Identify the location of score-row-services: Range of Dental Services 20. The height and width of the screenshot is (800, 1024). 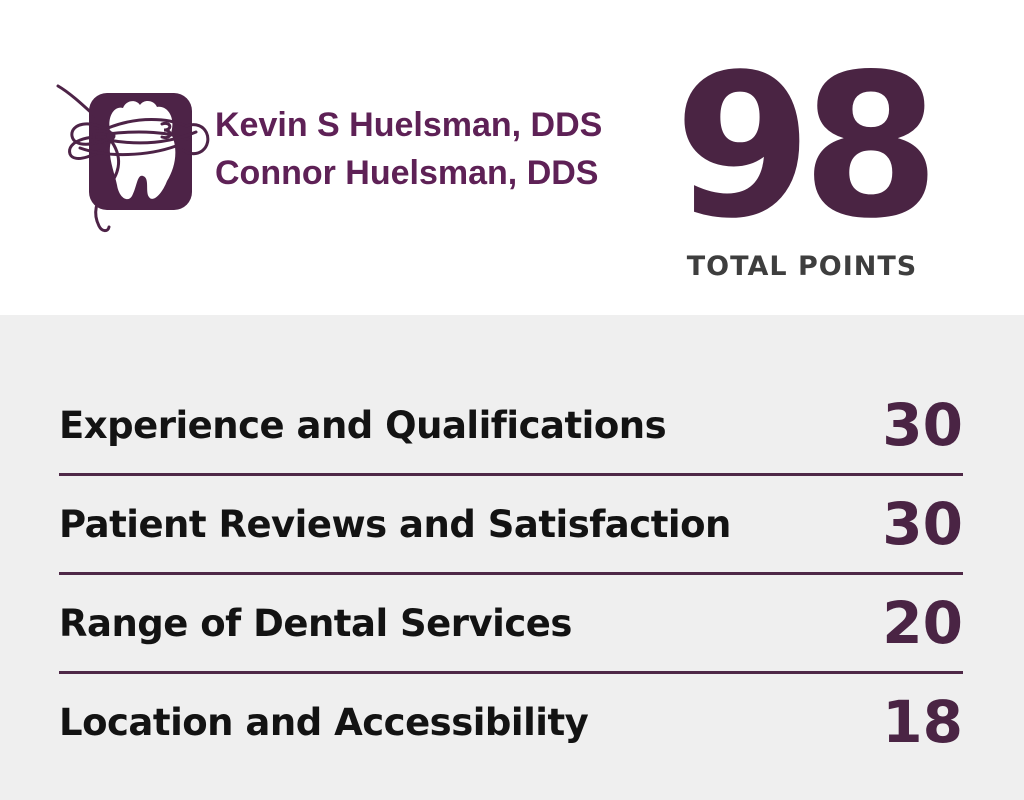
(511, 623).